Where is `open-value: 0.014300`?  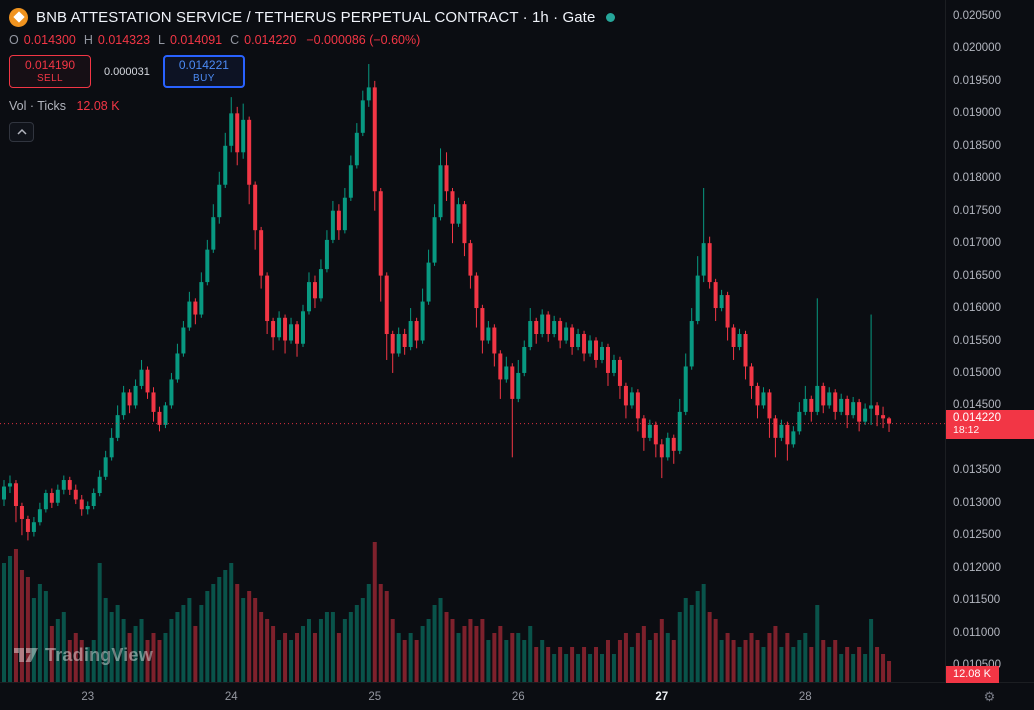 open-value: 0.014300 is located at coordinates (49, 40).